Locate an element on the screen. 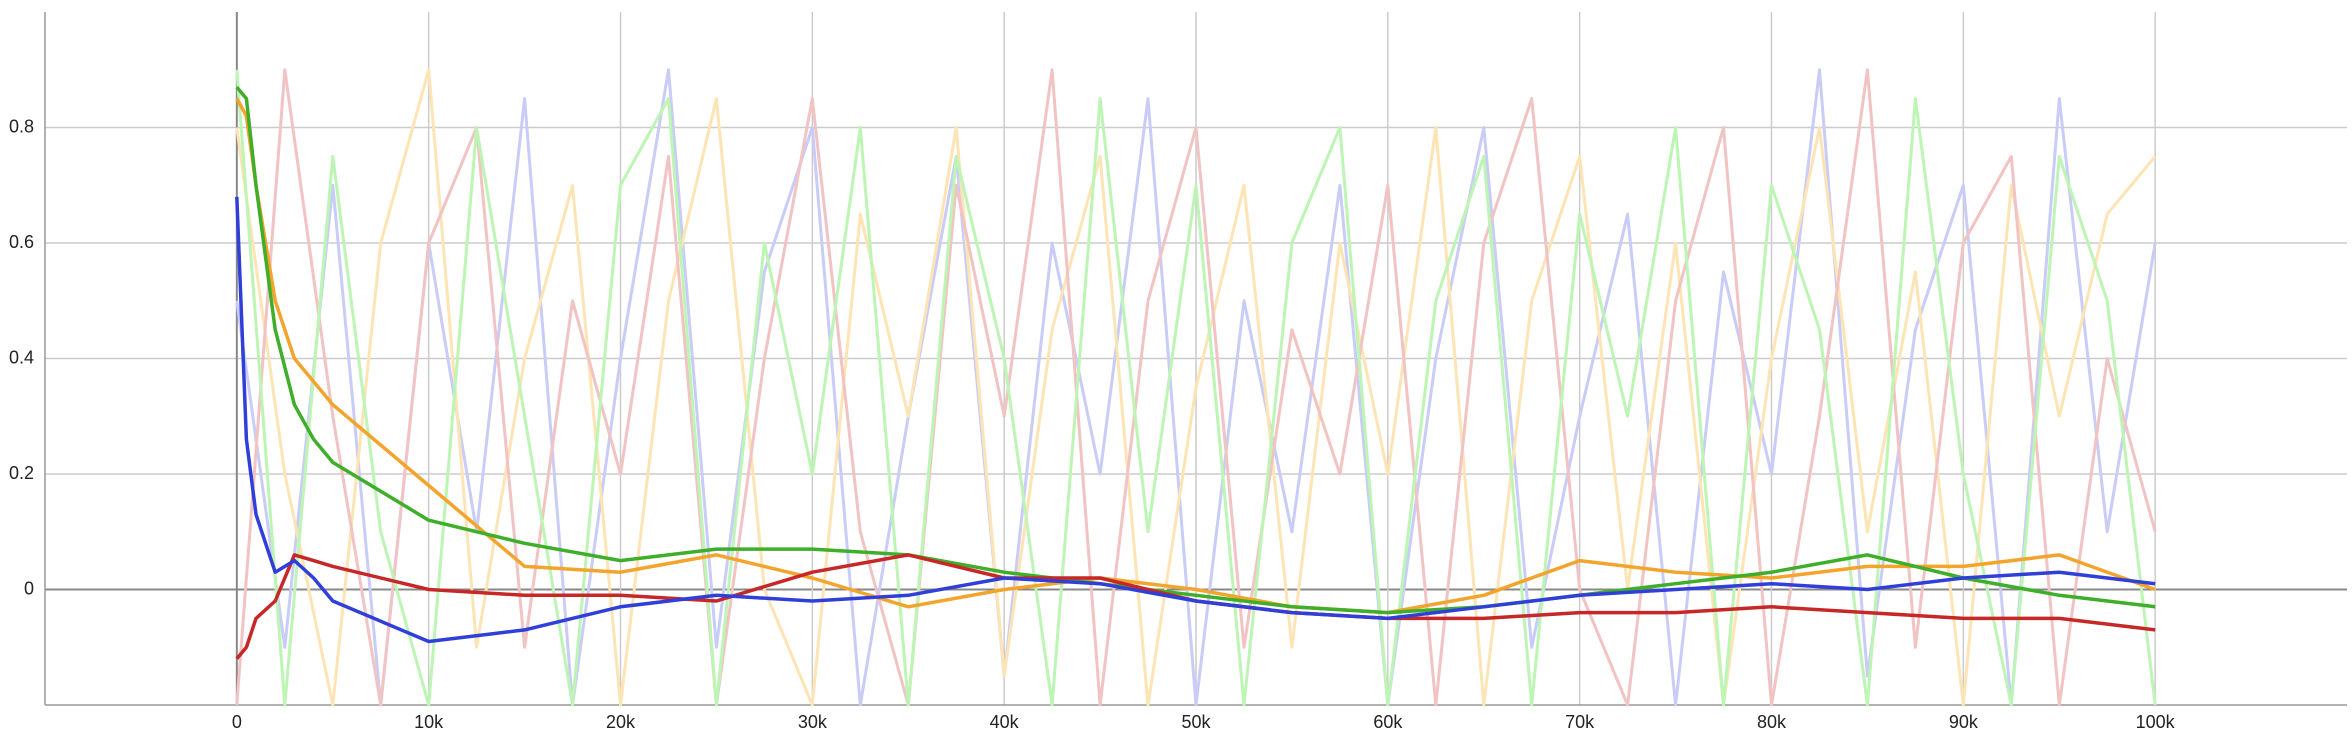  y-tick-label: 0 is located at coordinates (29, 588).